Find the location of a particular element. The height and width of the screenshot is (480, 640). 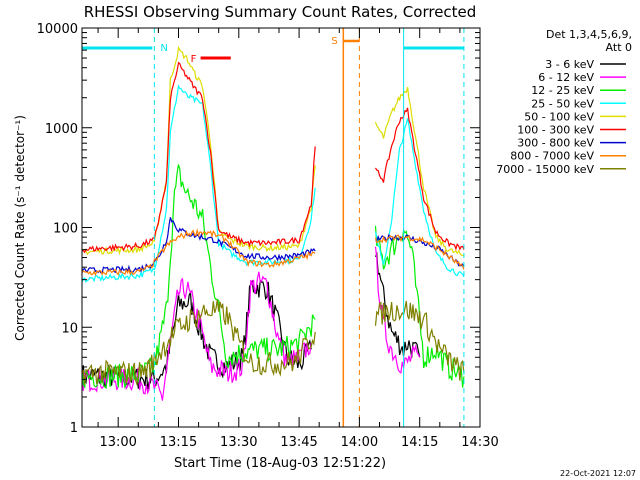

x-tick-label-3: 13:45 is located at coordinates (298, 442).